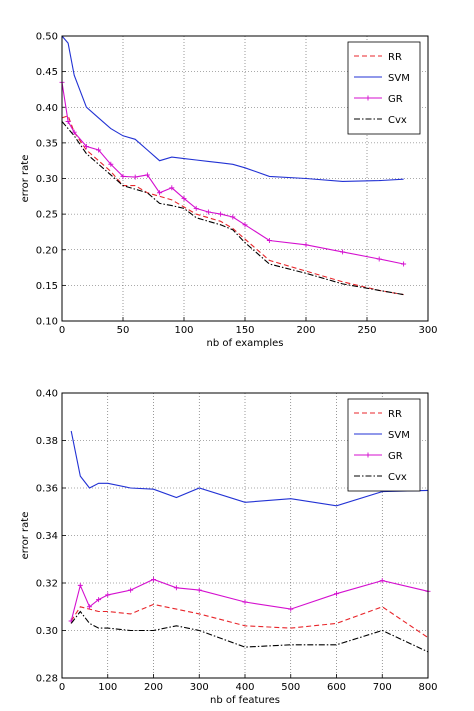 This screenshot has height=711, width=474. I want to click on x-tick-label: 500, so click(290, 687).